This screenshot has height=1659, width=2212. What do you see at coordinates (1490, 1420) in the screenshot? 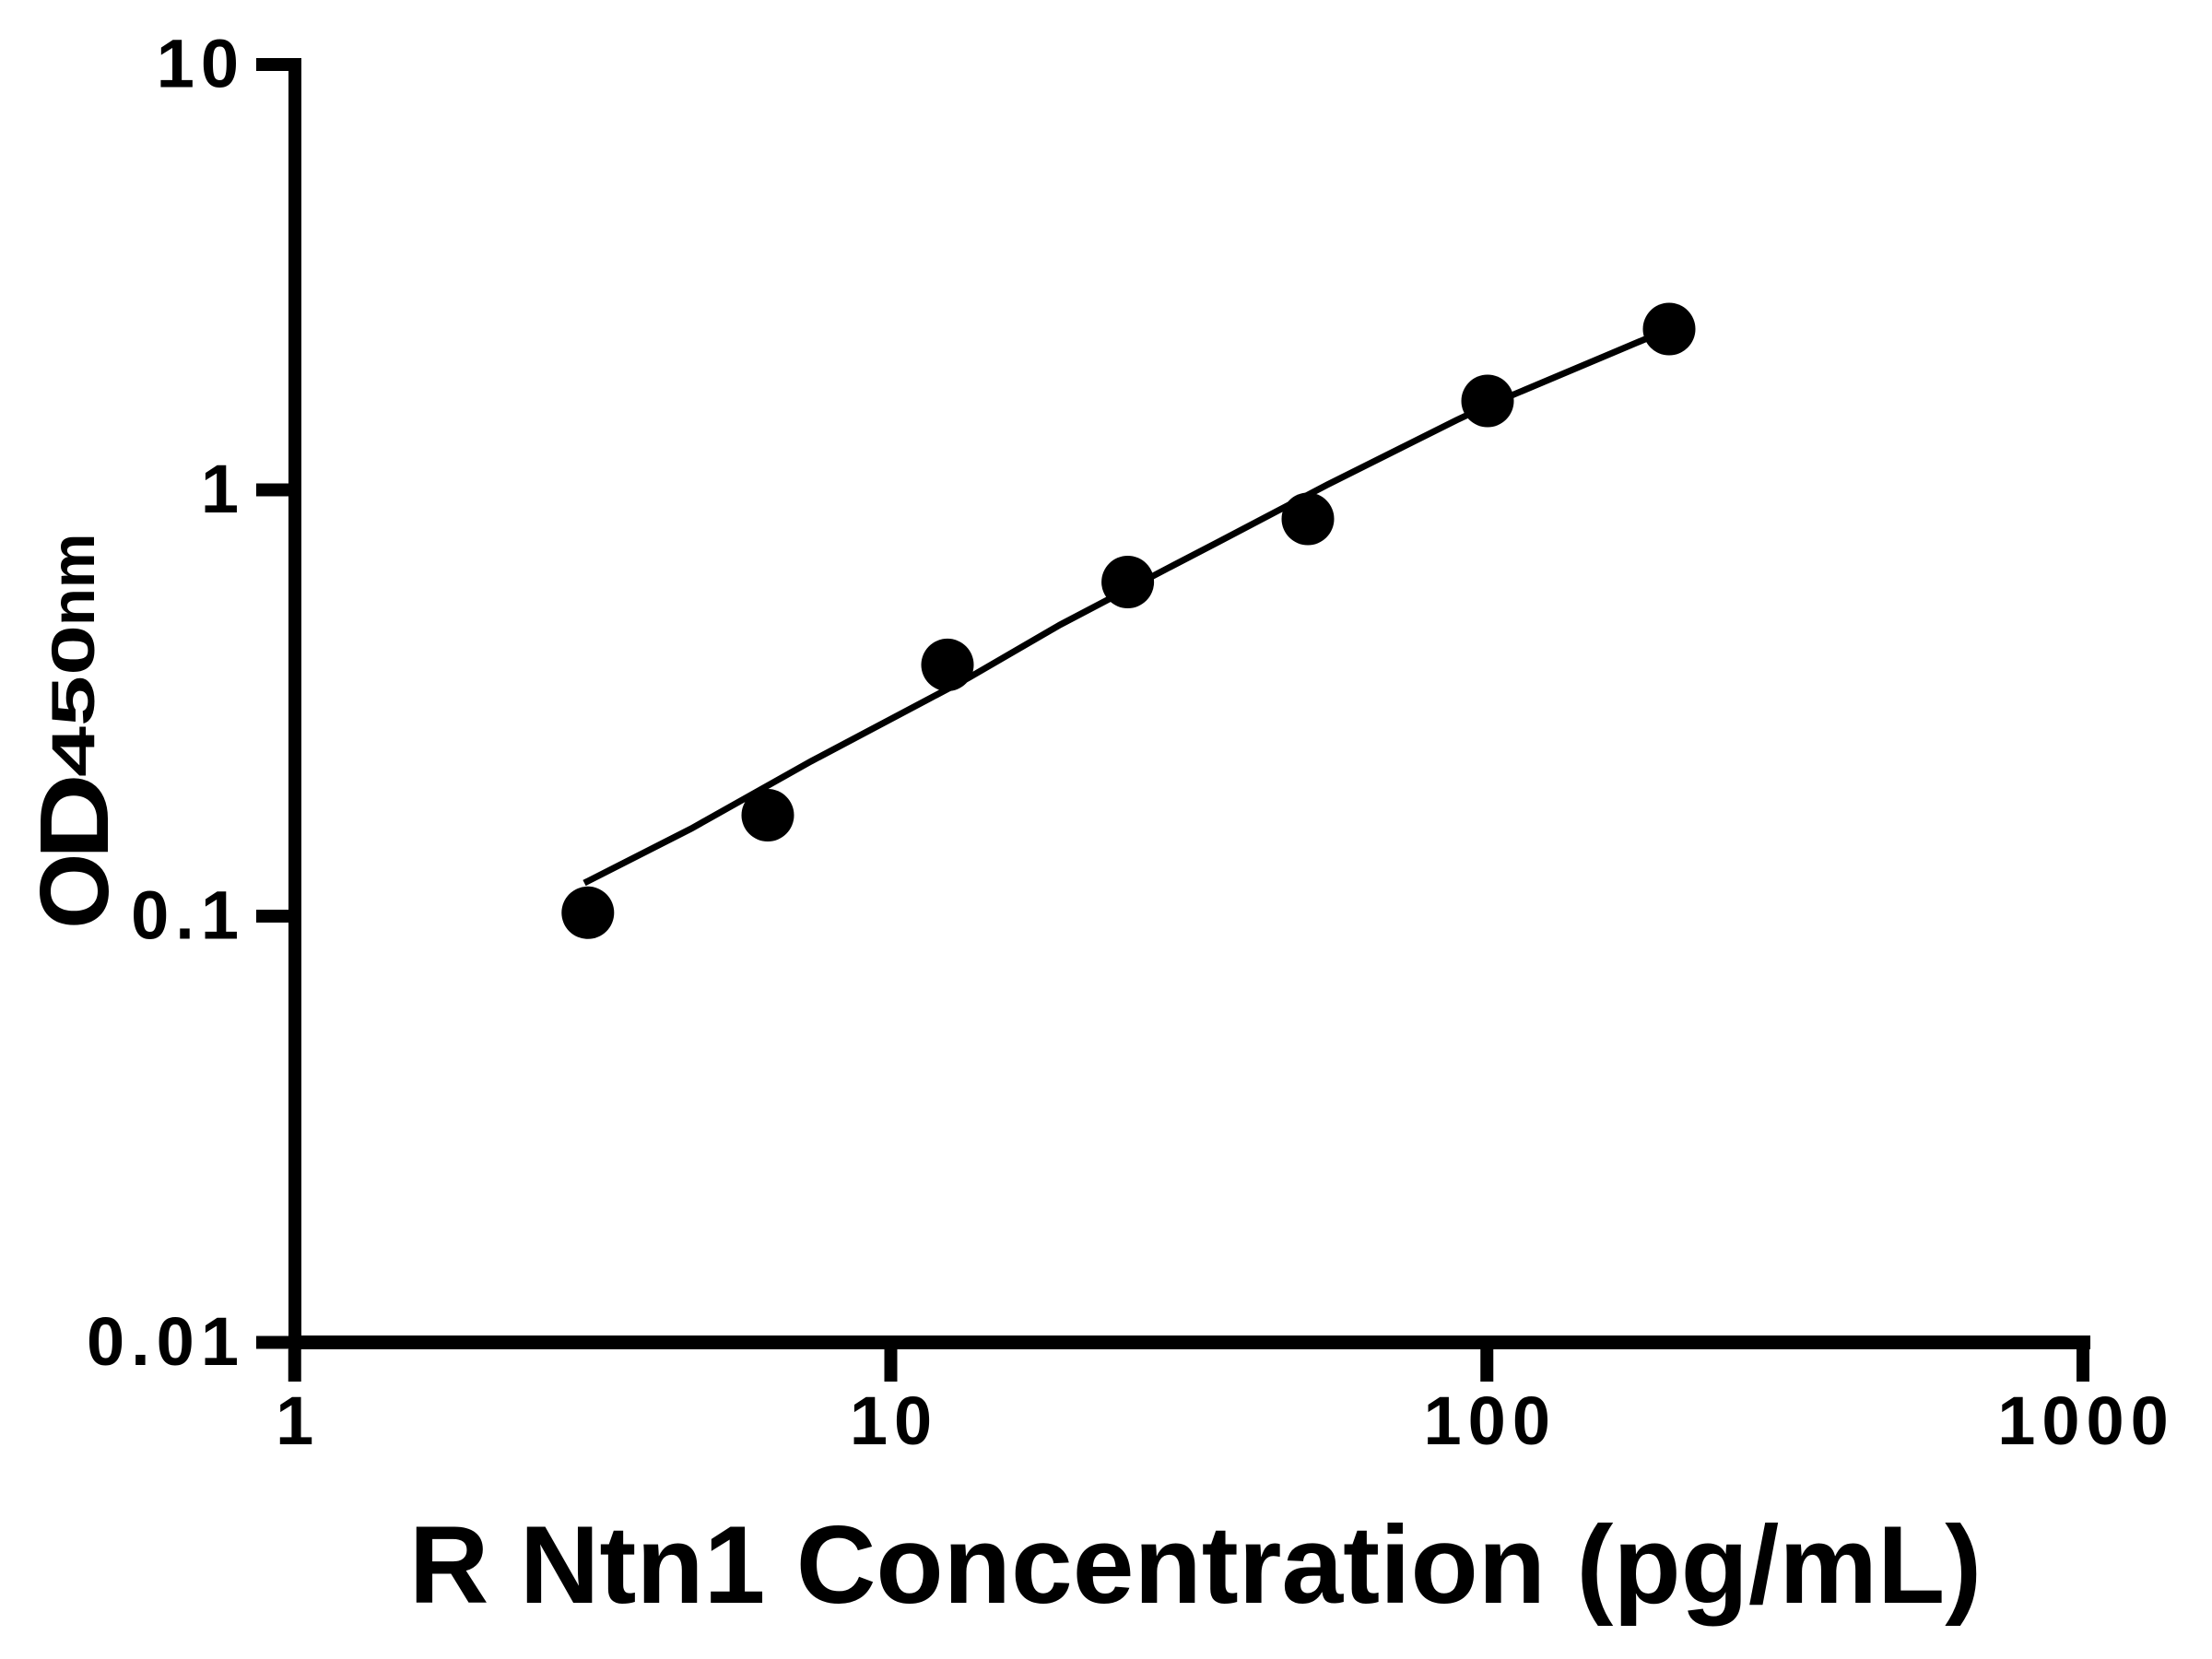
I see `svg-text: 100` at bounding box center [1490, 1420].